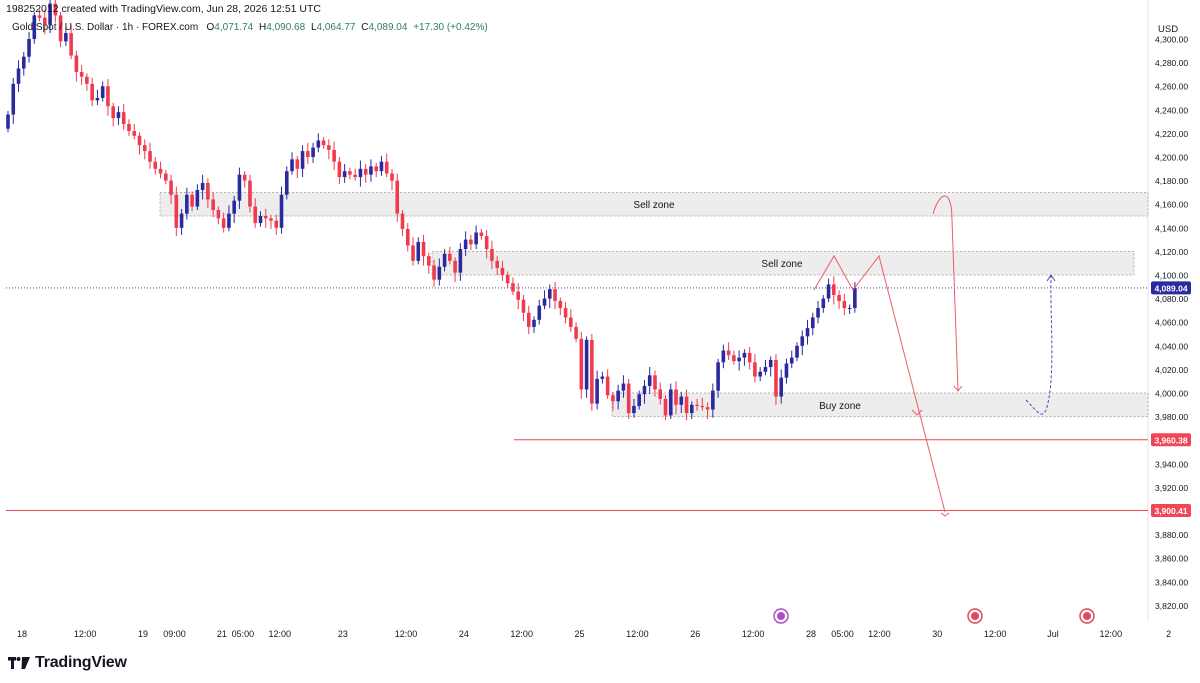 This screenshot has height=683, width=1200. I want to click on currency-label: USD, so click(1168, 29).